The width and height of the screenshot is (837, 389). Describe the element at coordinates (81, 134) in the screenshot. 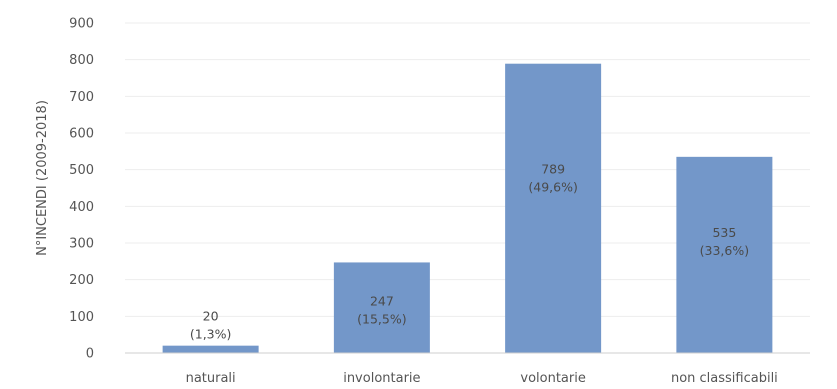

I see `y-tick-label: 600` at that location.